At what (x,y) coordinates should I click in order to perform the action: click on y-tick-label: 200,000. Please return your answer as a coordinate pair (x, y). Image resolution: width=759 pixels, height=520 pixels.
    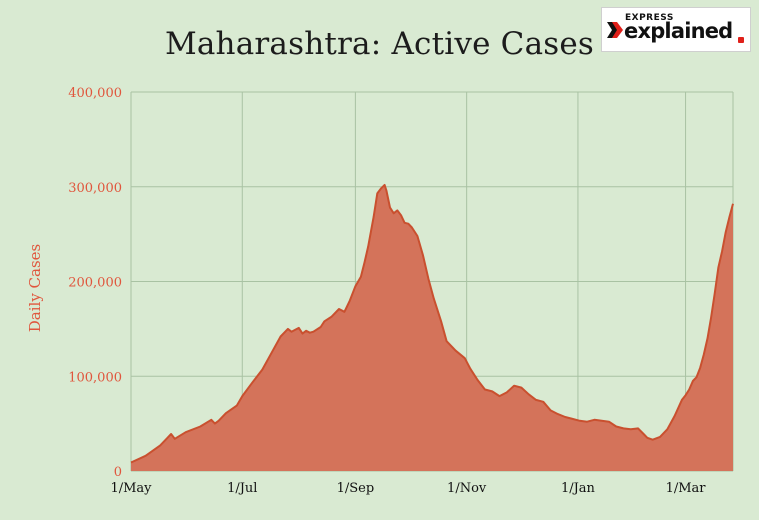
    Looking at the image, I should click on (95, 283).